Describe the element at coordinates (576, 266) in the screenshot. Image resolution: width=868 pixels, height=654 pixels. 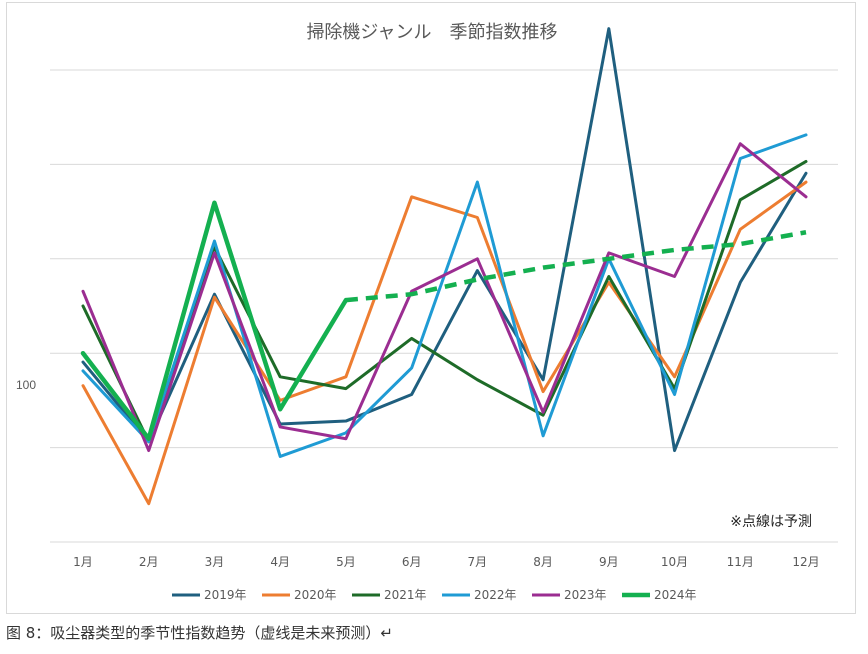
I see `series-line-forecast` at that location.